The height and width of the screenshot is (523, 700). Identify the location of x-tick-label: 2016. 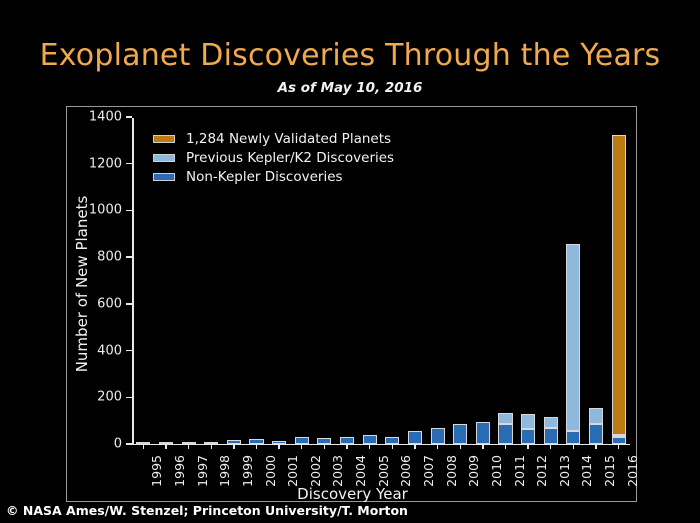
(632, 471).